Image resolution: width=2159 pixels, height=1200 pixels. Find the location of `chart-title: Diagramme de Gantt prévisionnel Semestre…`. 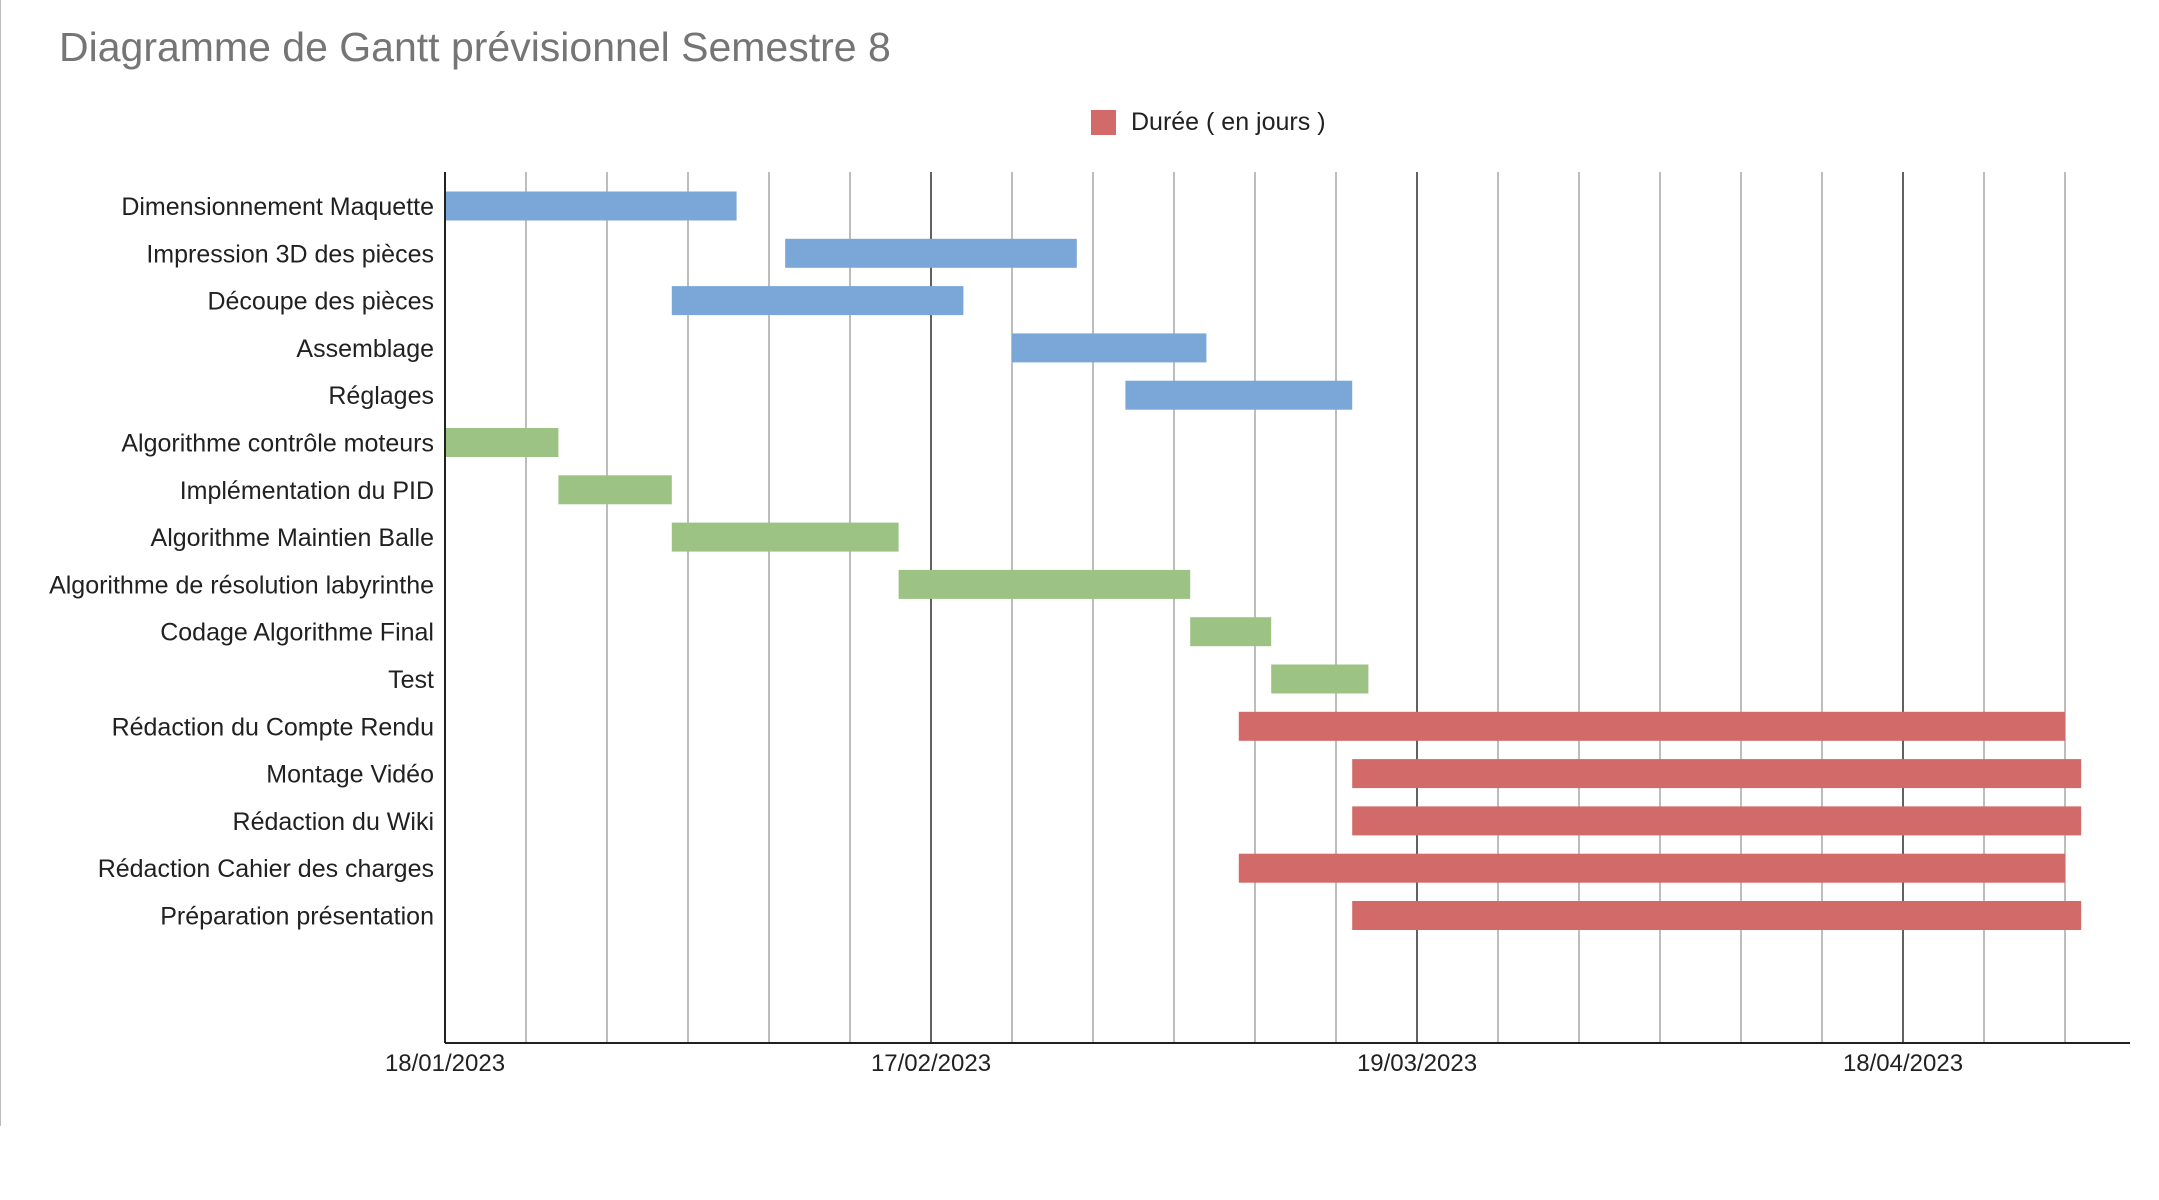

chart-title: Diagramme de Gantt prévisionnel Semestre… is located at coordinates (475, 47).